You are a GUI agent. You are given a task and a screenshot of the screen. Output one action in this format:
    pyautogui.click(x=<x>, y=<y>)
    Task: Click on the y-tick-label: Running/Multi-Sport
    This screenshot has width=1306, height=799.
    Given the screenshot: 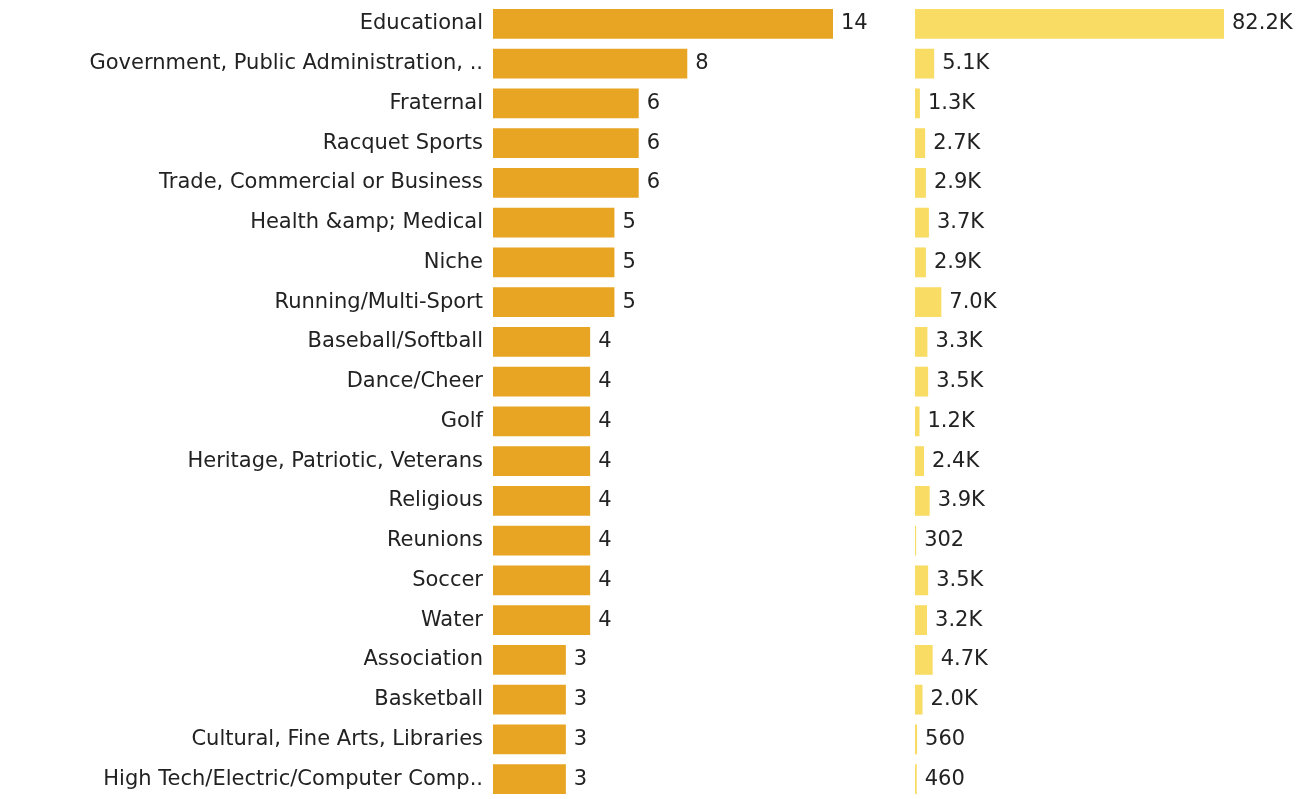 What is the action you would take?
    pyautogui.click(x=378, y=300)
    